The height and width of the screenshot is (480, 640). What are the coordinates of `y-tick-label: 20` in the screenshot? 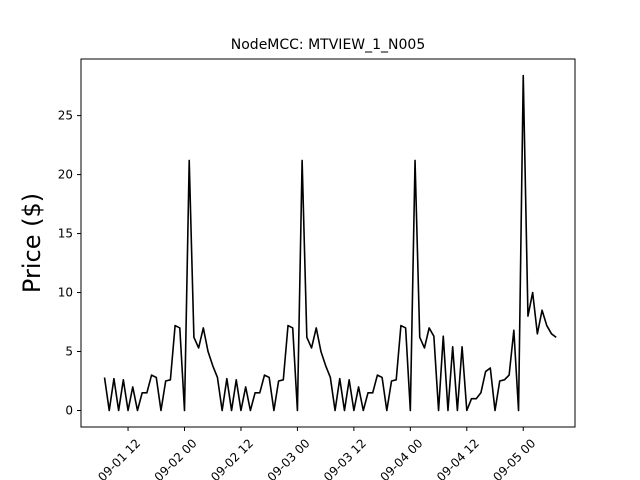 It's located at (65, 175).